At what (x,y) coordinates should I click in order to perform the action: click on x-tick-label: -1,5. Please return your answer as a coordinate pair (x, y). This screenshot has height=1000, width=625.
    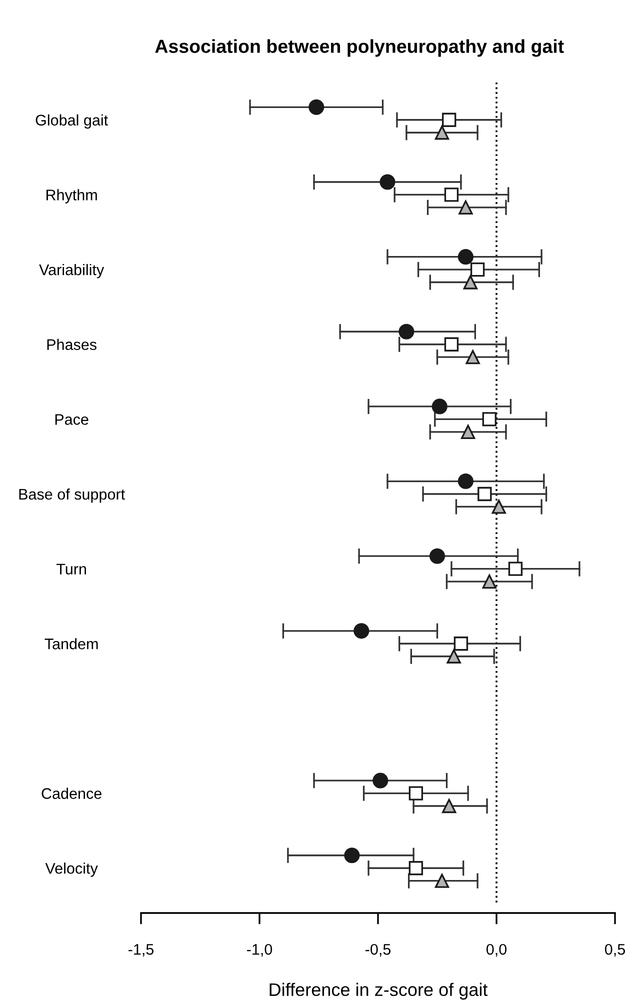
    Looking at the image, I should click on (141, 950).